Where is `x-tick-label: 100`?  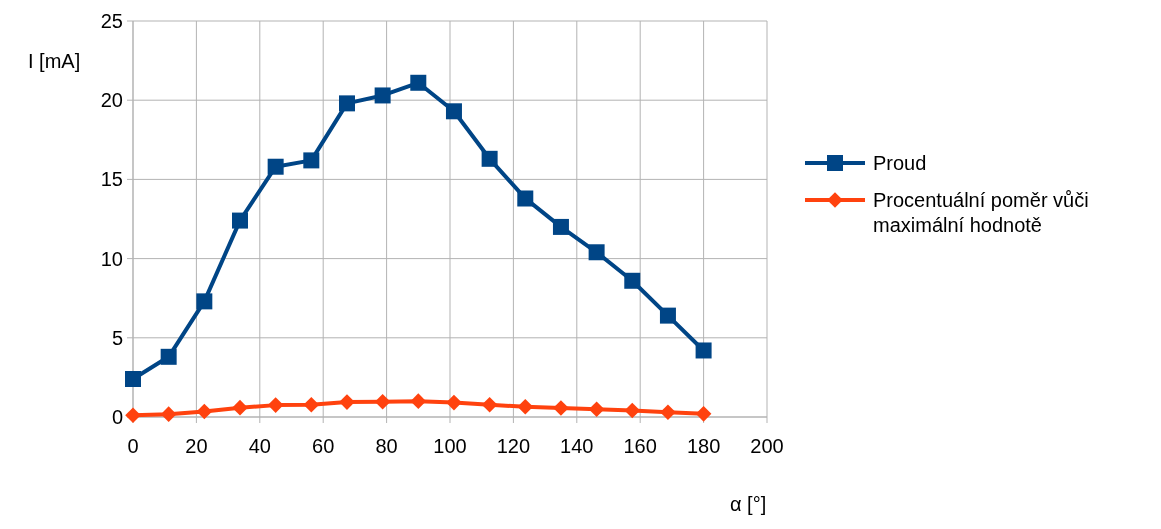
x-tick-label: 100 is located at coordinates (450, 446).